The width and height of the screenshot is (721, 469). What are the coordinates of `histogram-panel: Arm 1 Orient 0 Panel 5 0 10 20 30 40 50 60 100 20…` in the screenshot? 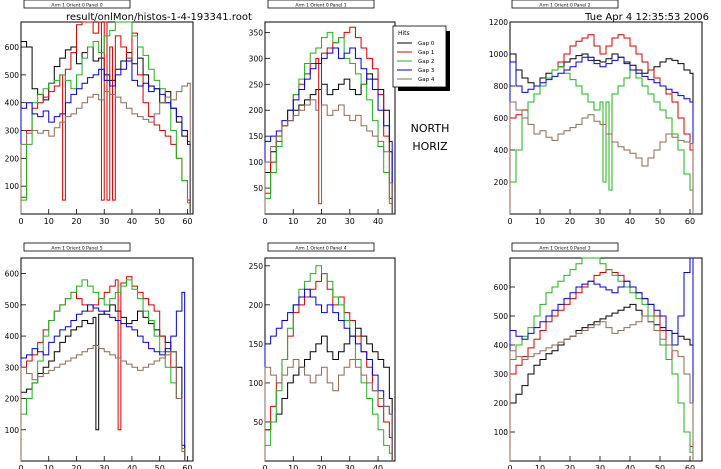 It's located at (99, 355).